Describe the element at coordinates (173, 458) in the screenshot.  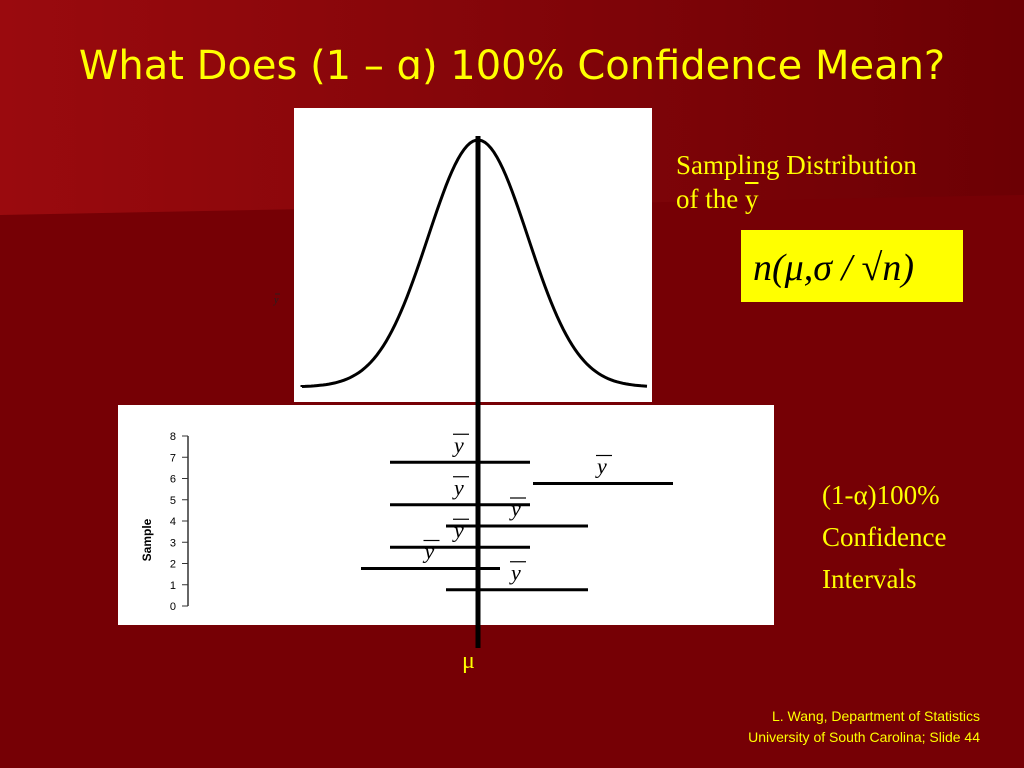
I see `sample-tick-label: 7` at that location.